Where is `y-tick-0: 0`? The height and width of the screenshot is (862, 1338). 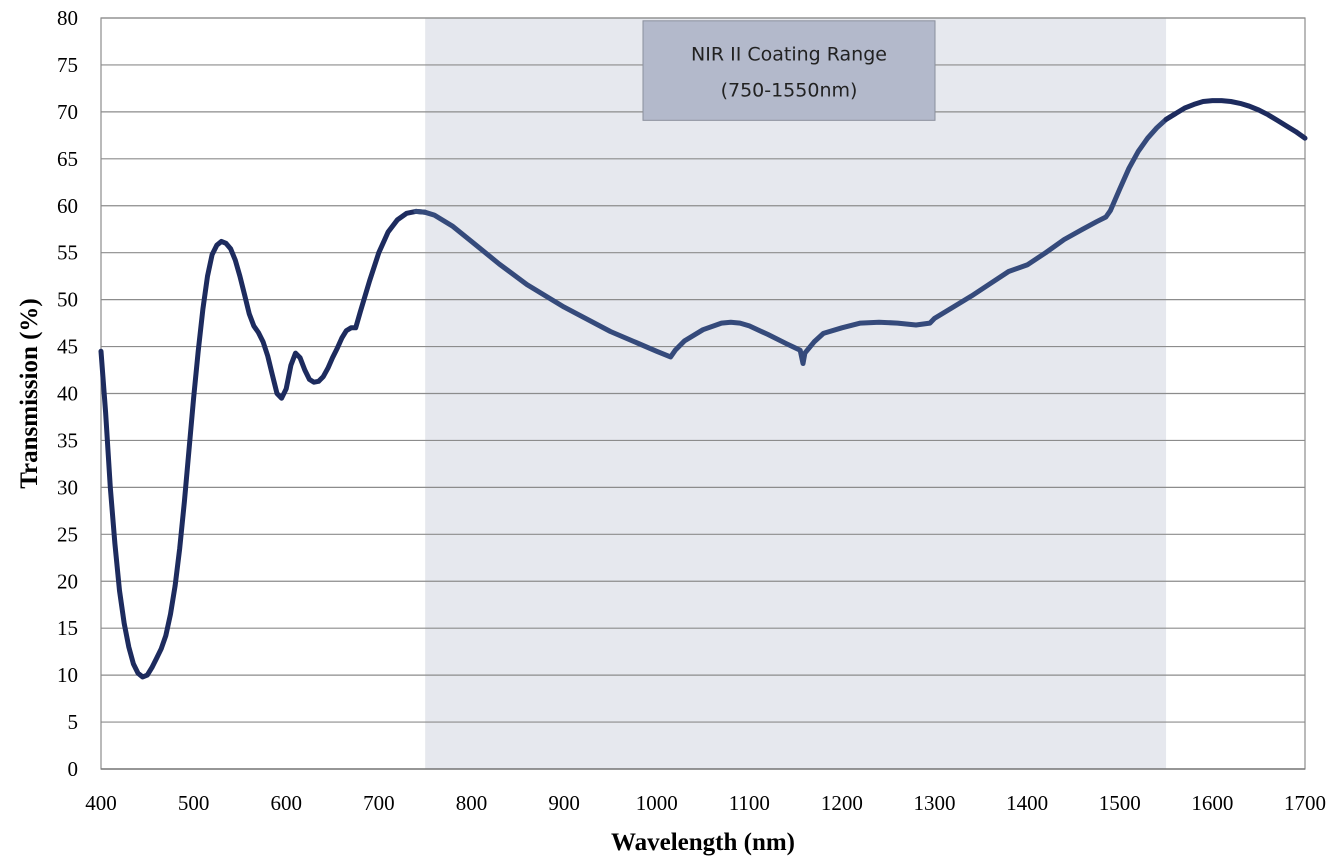 y-tick-0: 0 is located at coordinates (73, 769).